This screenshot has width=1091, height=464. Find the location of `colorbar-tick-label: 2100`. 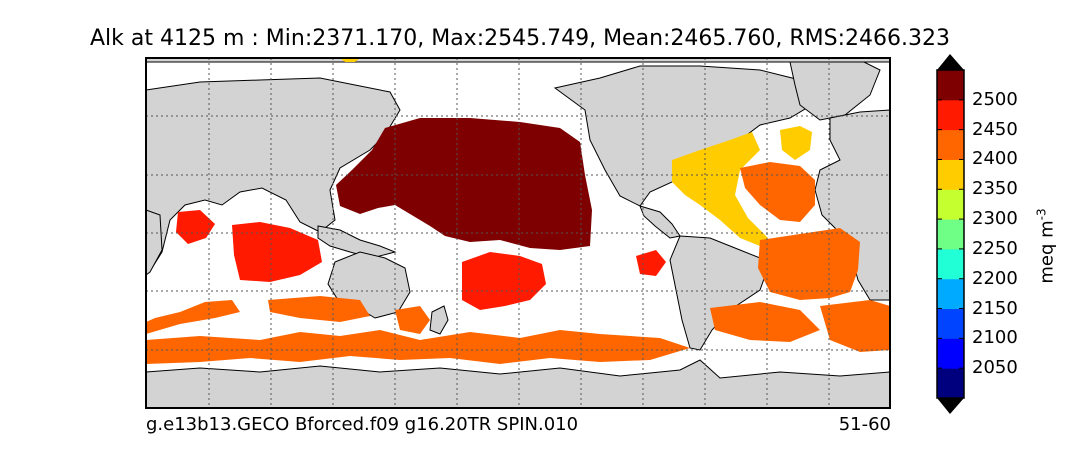

colorbar-tick-label: 2100 is located at coordinates (995, 338).